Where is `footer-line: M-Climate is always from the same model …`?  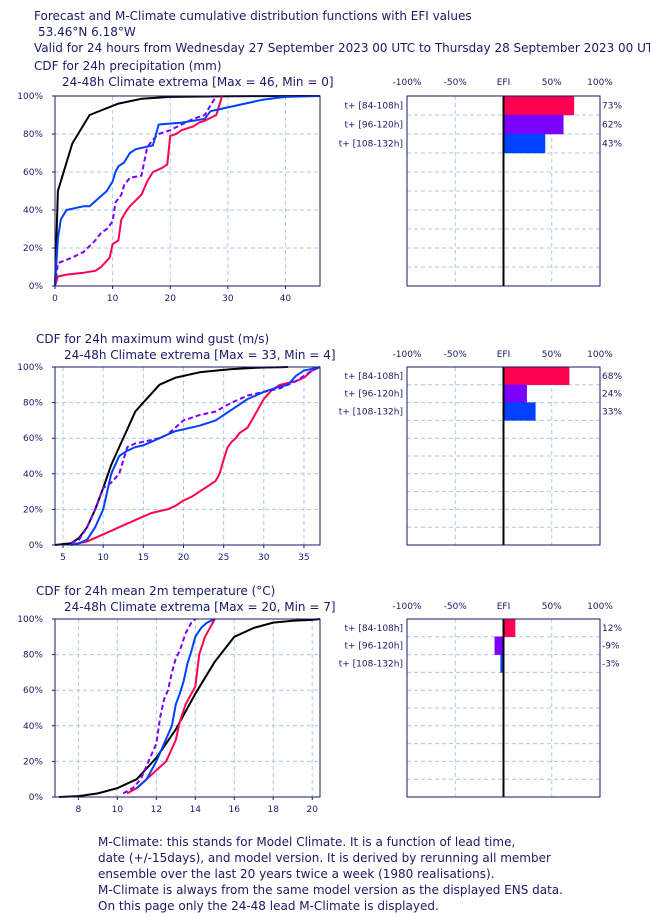
footer-line: M-Climate is always from the same model … is located at coordinates (330, 890).